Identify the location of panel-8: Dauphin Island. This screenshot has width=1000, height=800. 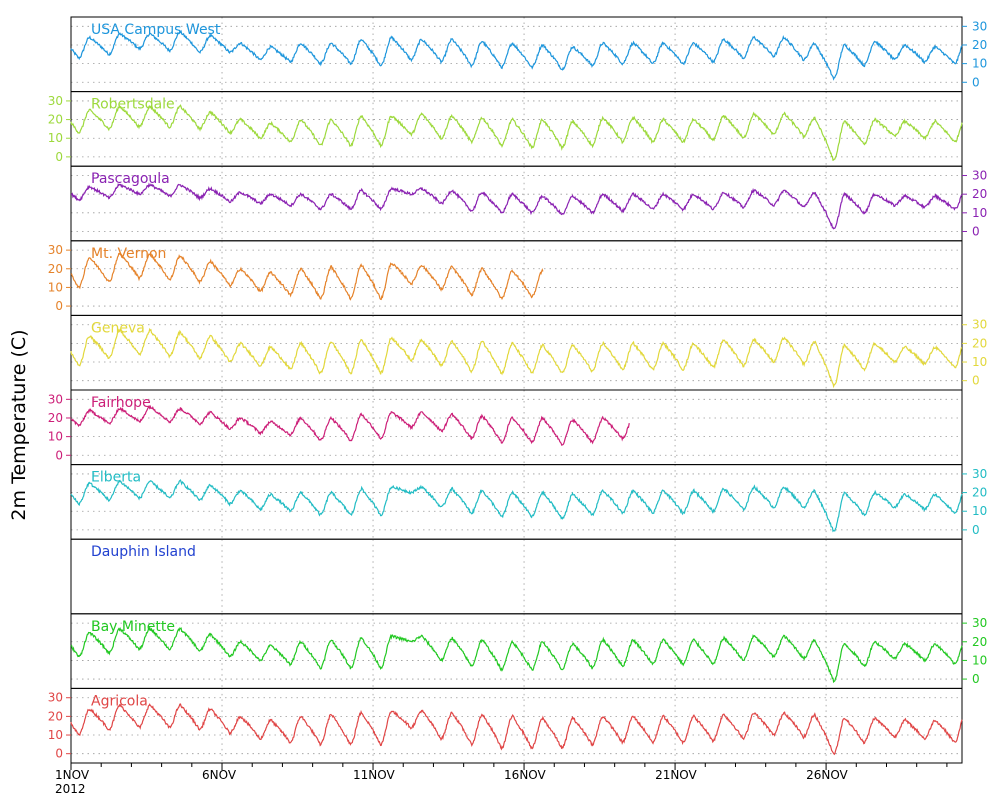
(516, 576).